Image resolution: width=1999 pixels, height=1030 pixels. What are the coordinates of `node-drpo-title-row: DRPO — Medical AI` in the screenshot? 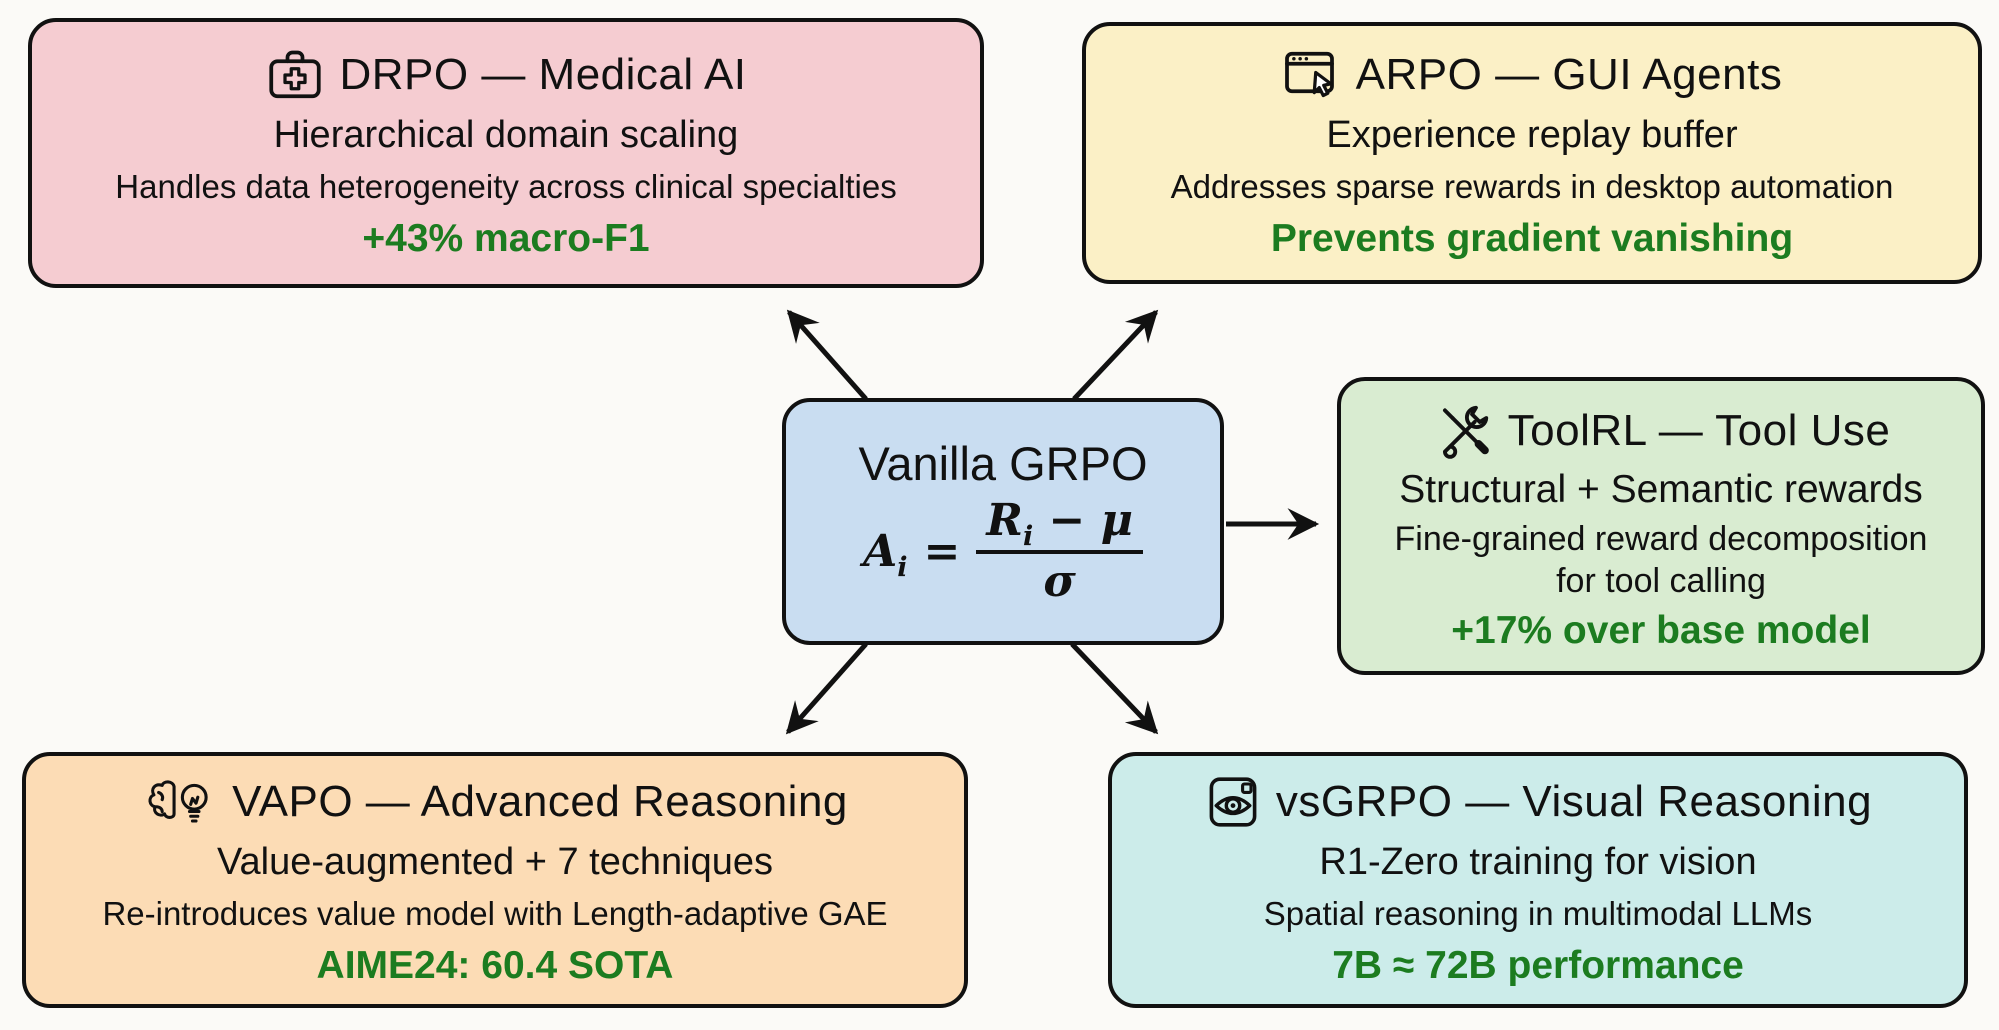 It's located at (505, 75).